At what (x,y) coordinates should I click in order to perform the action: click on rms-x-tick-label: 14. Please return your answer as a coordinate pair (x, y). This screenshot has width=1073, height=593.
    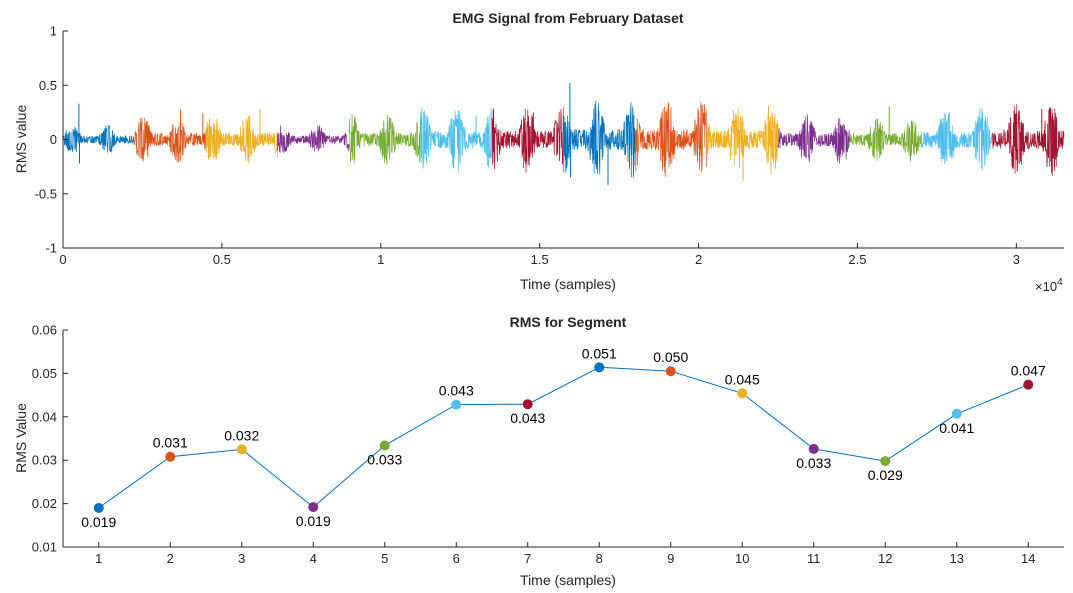
    Looking at the image, I should click on (1028, 558).